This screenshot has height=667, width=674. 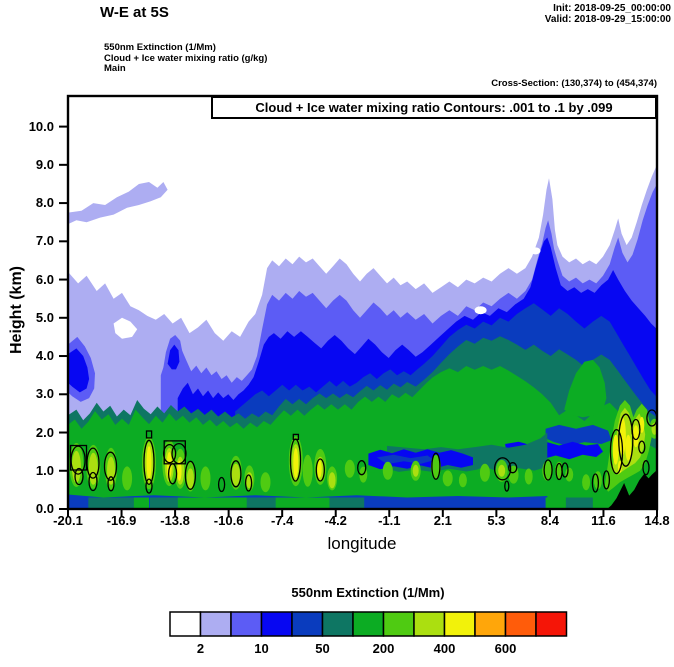 I want to click on region-blue-core-14w, so click(x=173, y=357).